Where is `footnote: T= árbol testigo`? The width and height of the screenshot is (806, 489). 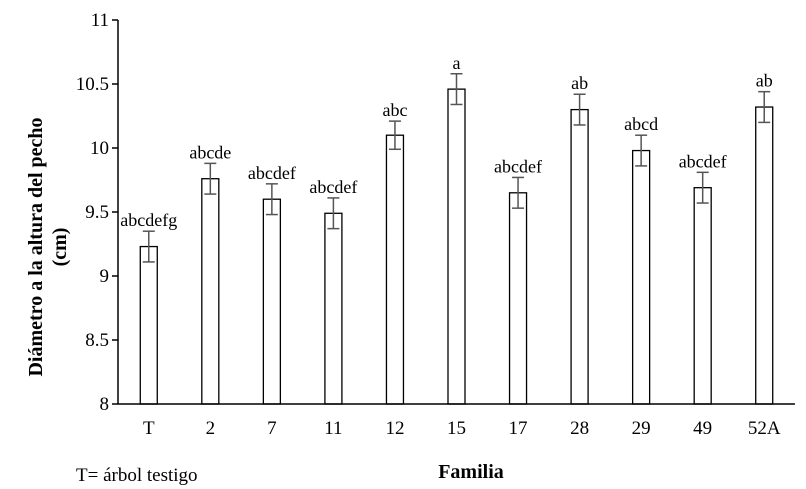
footnote: T= árbol testigo is located at coordinates (137, 475).